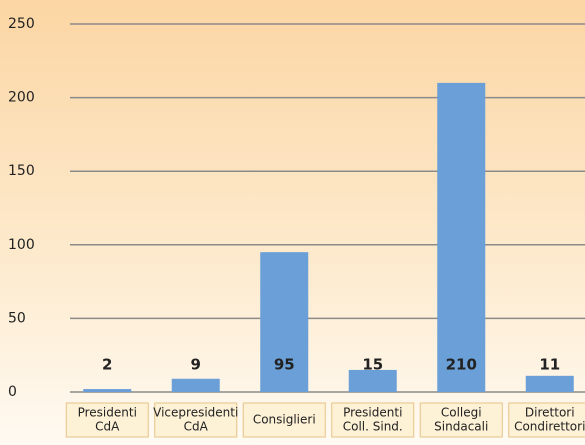  Describe the element at coordinates (17, 318) in the screenshot. I see `y-tick-label: 50` at that location.